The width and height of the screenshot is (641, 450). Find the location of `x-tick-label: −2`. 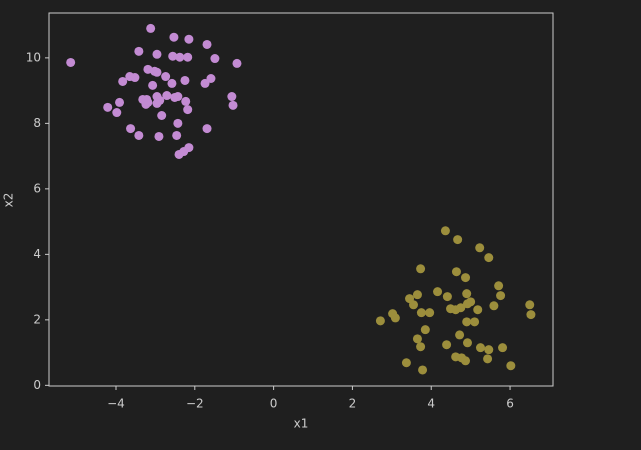

x-tick-label: −2 is located at coordinates (195, 404).